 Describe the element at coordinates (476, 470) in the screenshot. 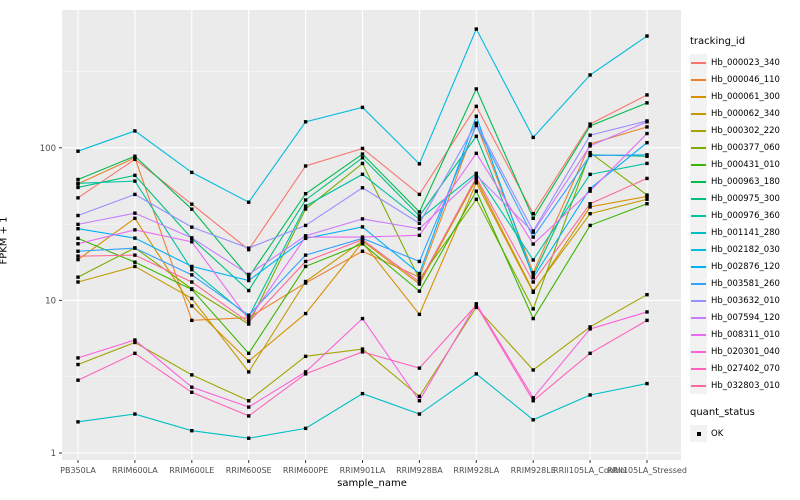

I see `x-tick-label: RRIM928LA` at that location.